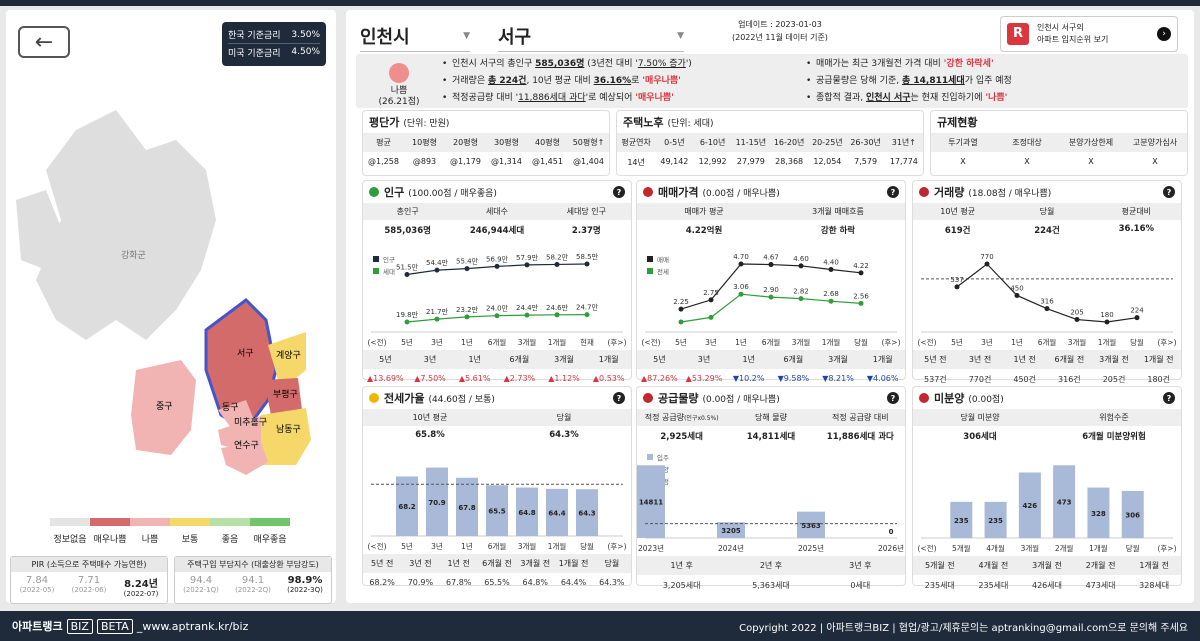  What do you see at coordinates (811, 548) in the screenshot?
I see `x-tick-label: 2025년` at bounding box center [811, 548].